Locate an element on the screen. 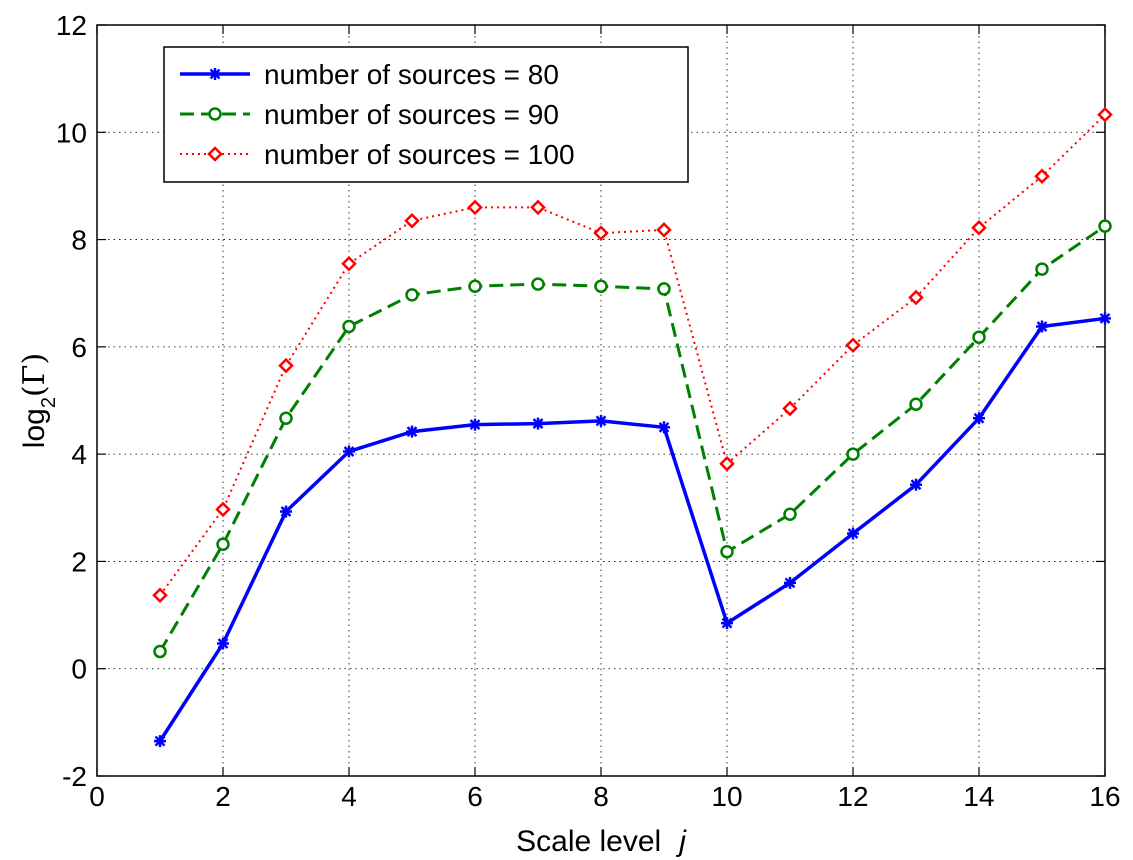 The height and width of the screenshot is (860, 1133). y-axis-title-sub: 2 is located at coordinates (49, 402).